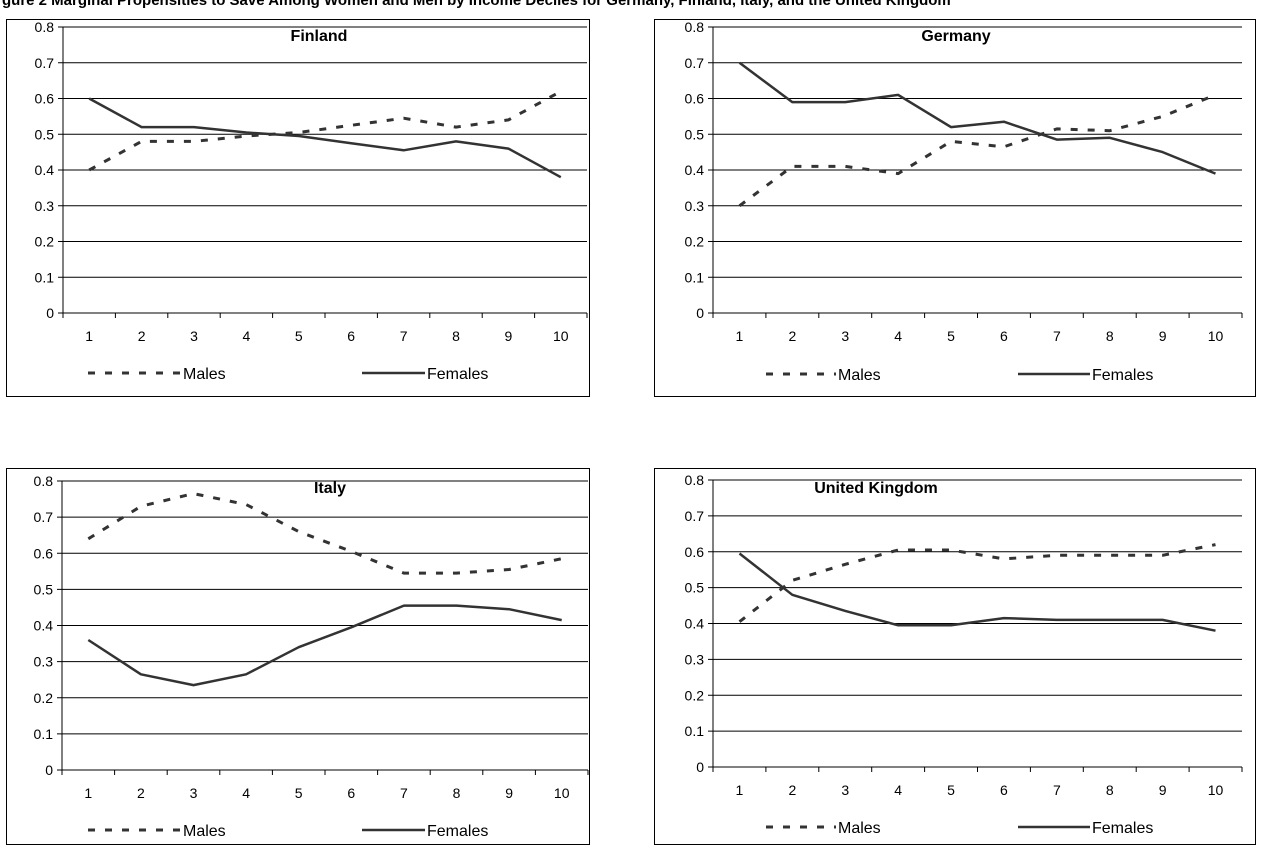 This screenshot has width=1269, height=848. What do you see at coordinates (319, 36) in the screenshot?
I see `chart-title: Finland` at bounding box center [319, 36].